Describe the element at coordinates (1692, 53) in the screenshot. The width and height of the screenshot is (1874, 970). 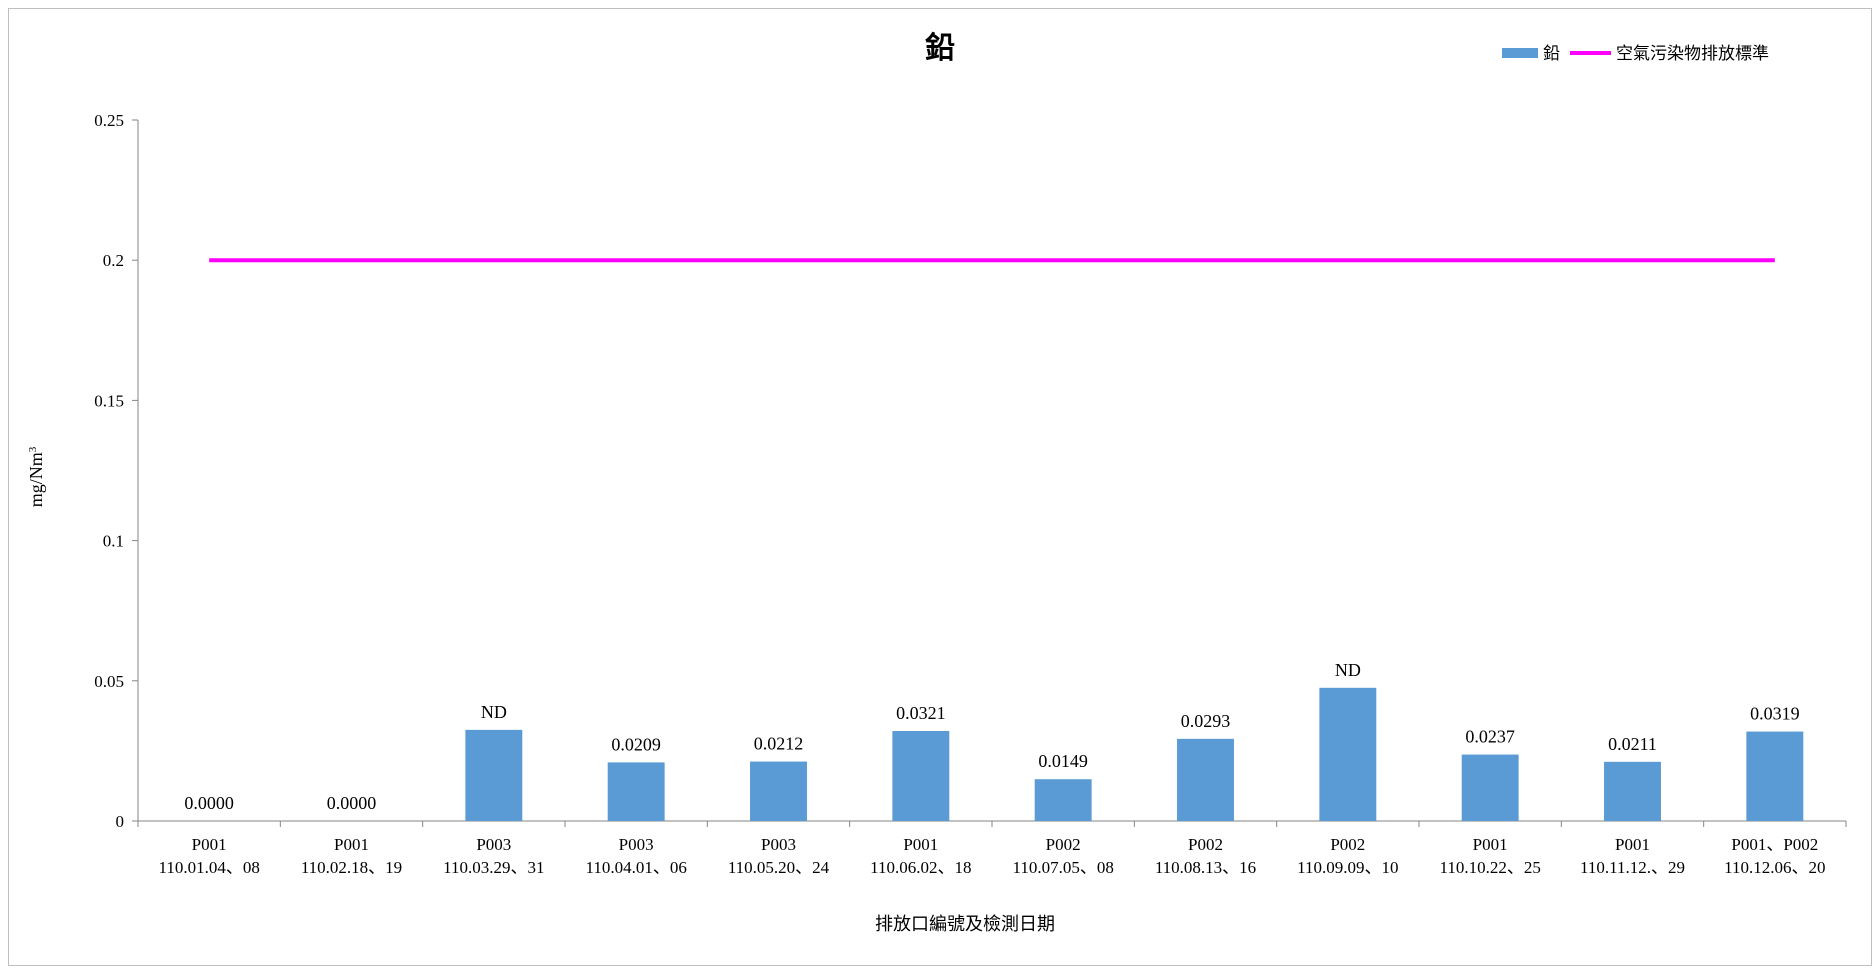
I see `legend-label-line: 空氣污染物排放標準` at that location.